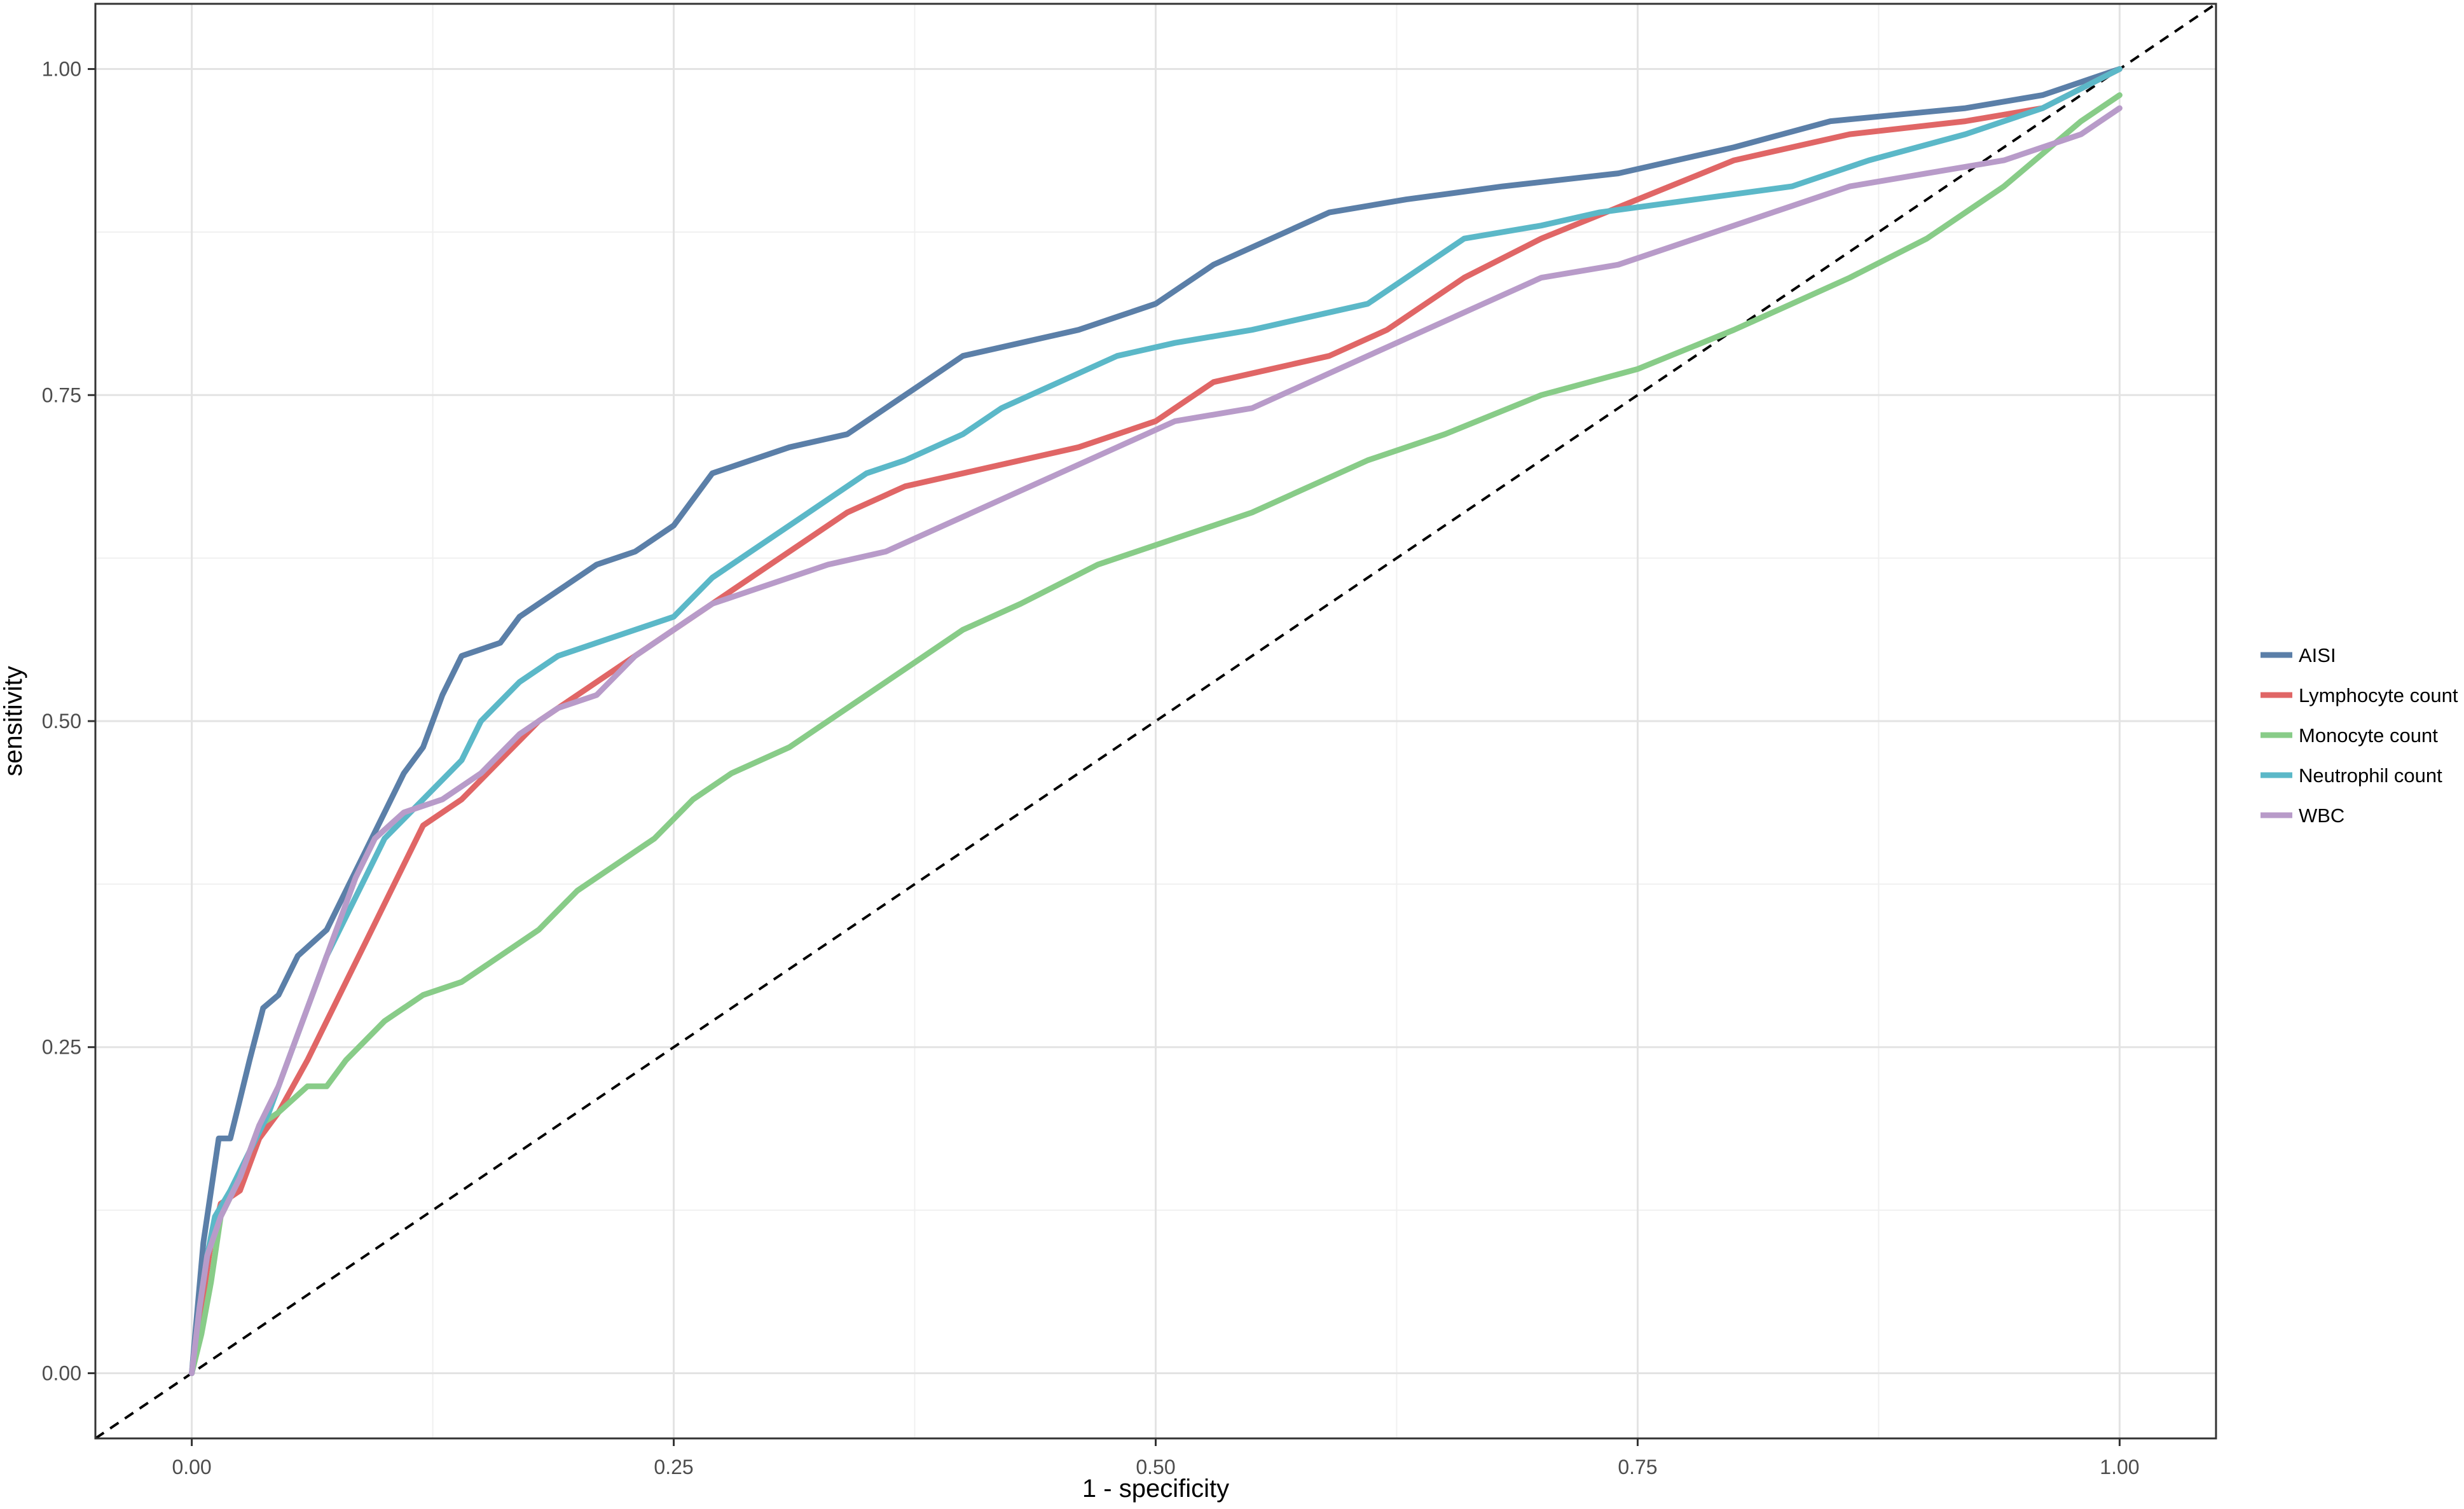 This screenshot has width=2464, height=1509. Describe the element at coordinates (674, 1467) in the screenshot. I see `x-tick-label: 0.25` at that location.